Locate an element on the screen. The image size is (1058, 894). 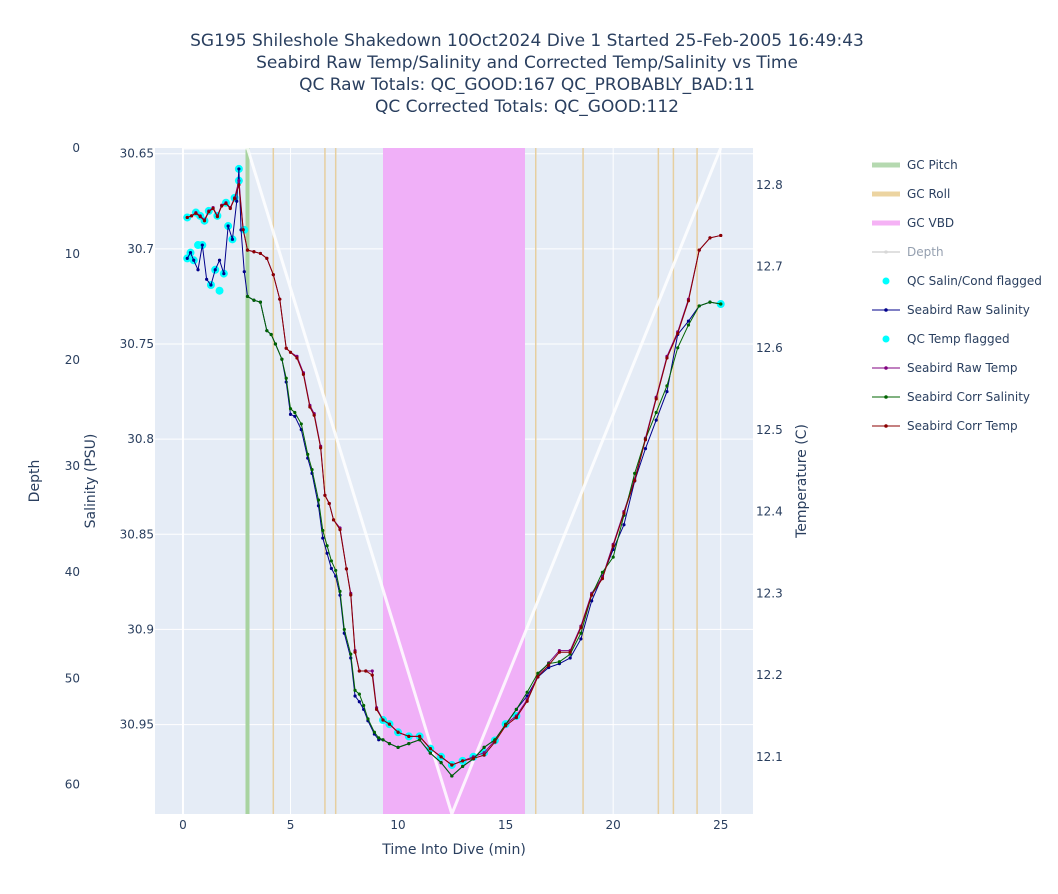
salinity-tick-label-1: 30.7 is located at coordinates (140, 249).